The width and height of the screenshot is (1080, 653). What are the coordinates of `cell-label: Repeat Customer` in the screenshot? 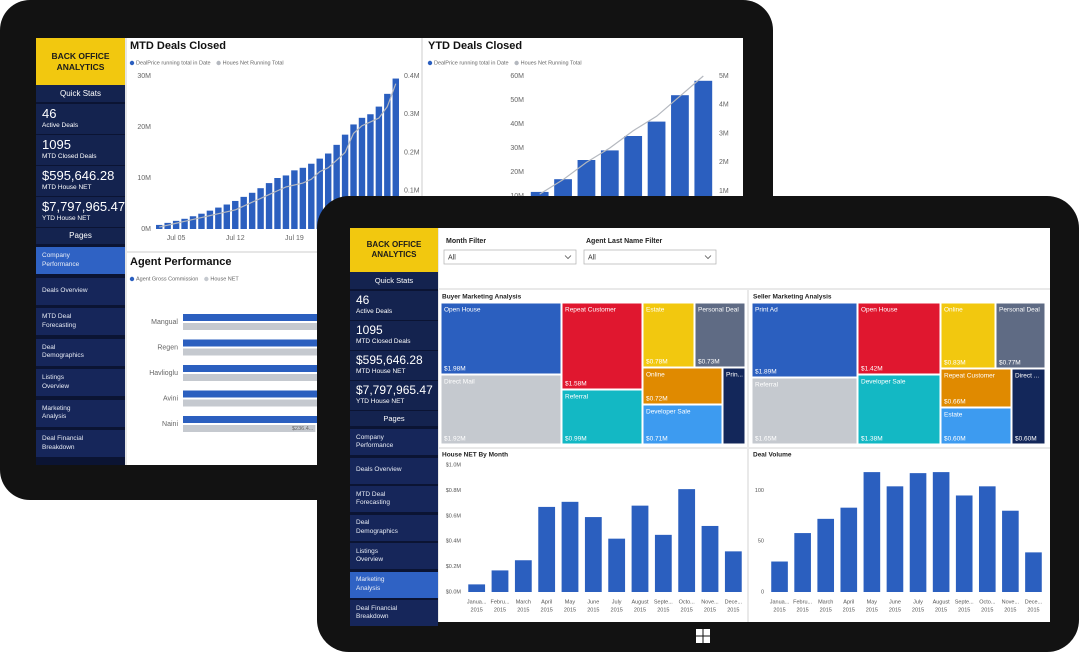 It's located at (970, 376).